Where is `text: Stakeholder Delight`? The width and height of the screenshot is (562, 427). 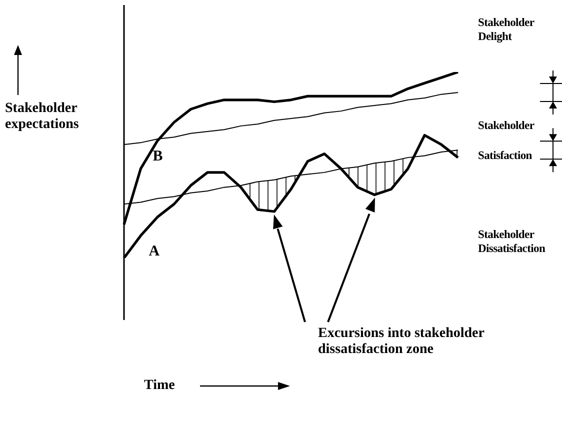 text: Stakeholder Delight is located at coordinates (507, 30).